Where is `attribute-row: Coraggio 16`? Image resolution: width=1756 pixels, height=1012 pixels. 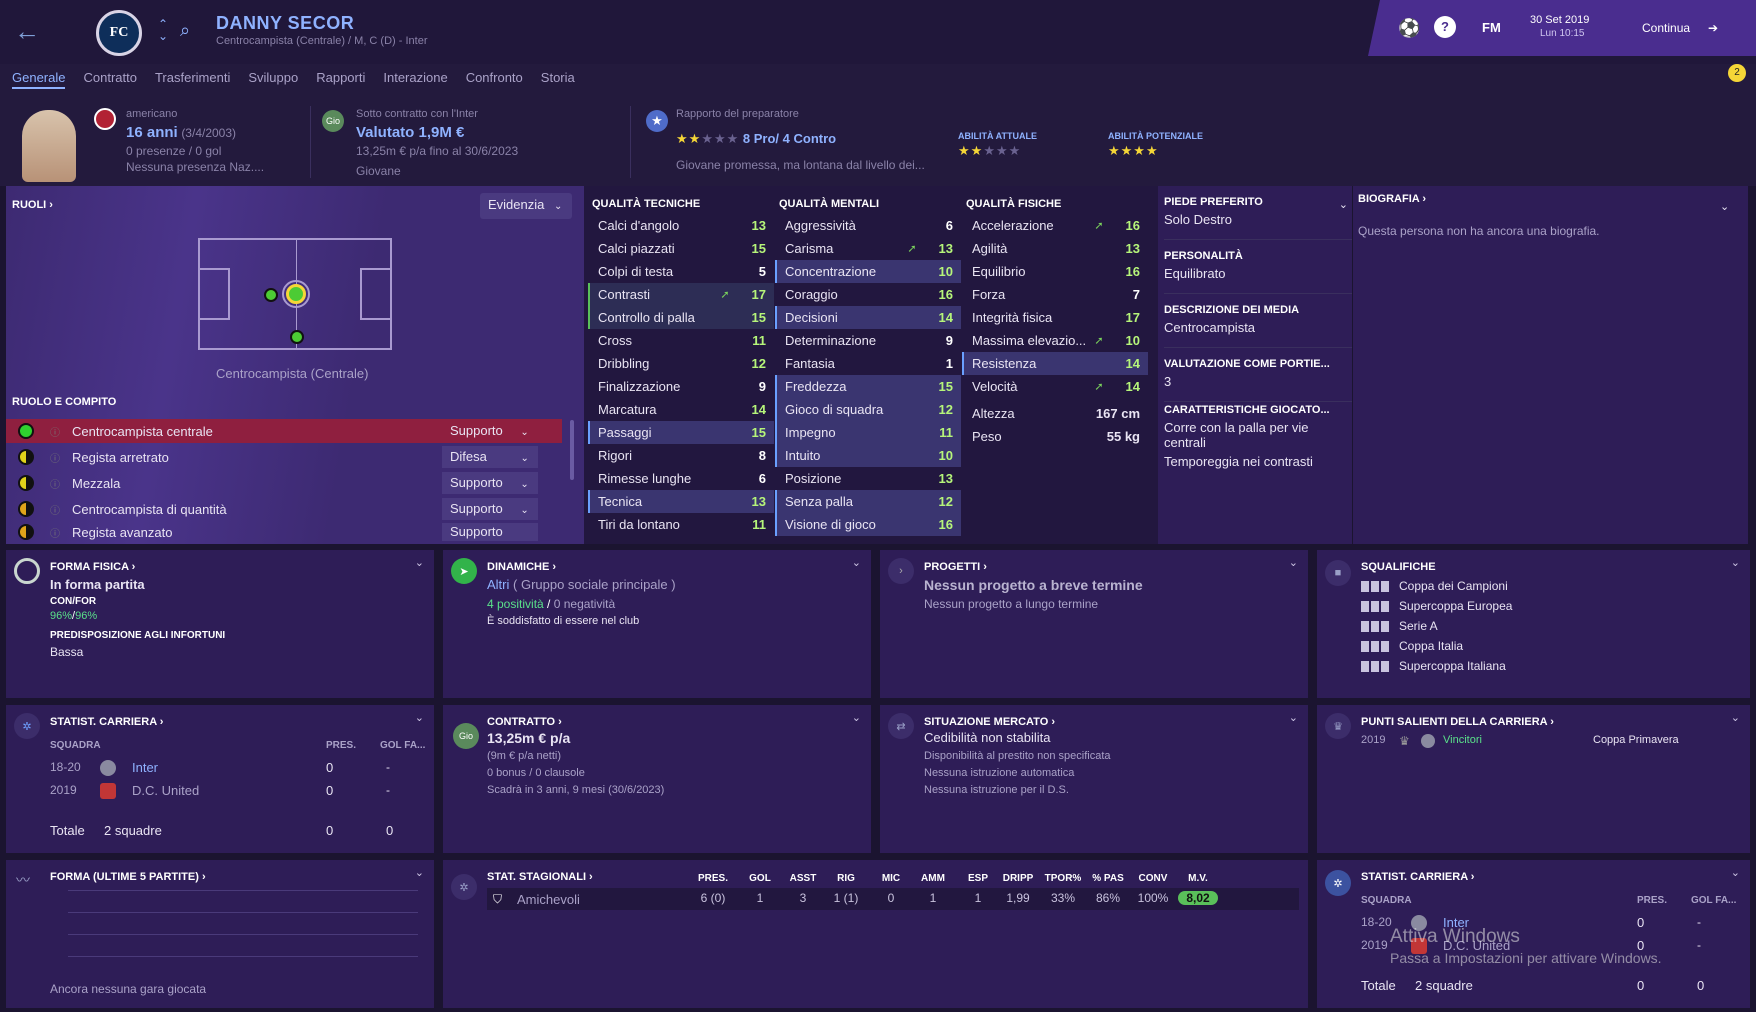 attribute-row: Coraggio 16 is located at coordinates (868, 294).